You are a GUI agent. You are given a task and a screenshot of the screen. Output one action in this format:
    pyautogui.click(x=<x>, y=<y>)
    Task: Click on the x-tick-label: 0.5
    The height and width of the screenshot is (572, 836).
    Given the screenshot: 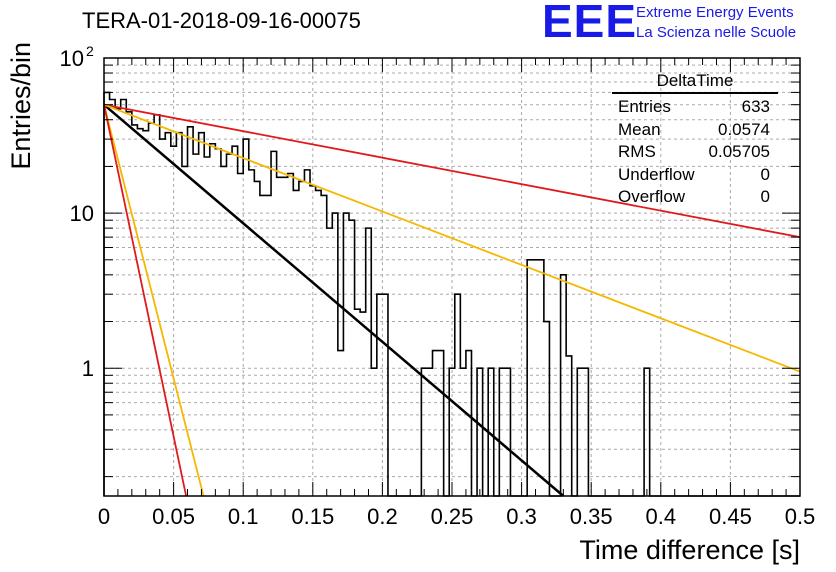 What is the action you would take?
    pyautogui.click(x=800, y=516)
    